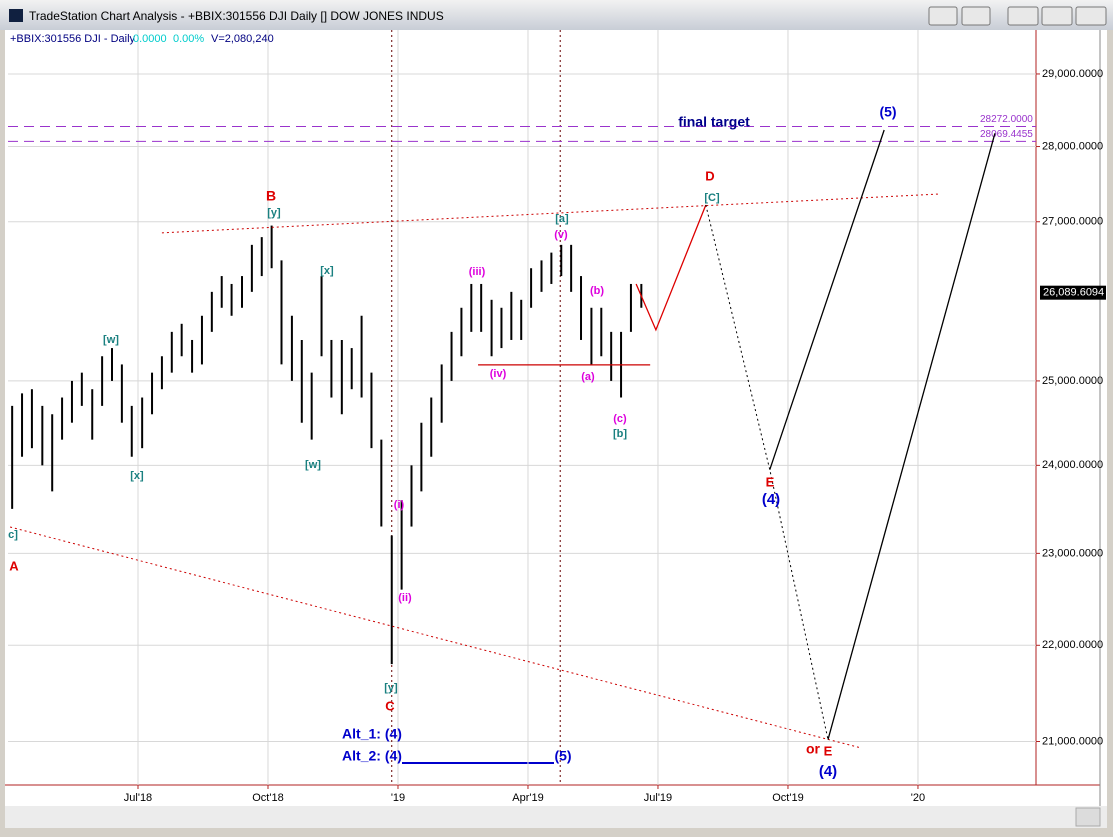  Describe the element at coordinates (14, 565) in the screenshot. I see `wave-label: A` at that location.